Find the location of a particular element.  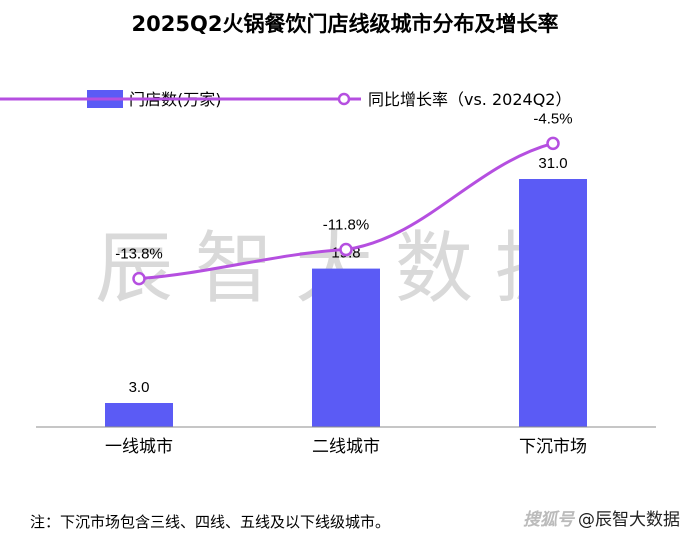

brand-credit: 搜狐号 @辰智大数据 is located at coordinates (601, 517).